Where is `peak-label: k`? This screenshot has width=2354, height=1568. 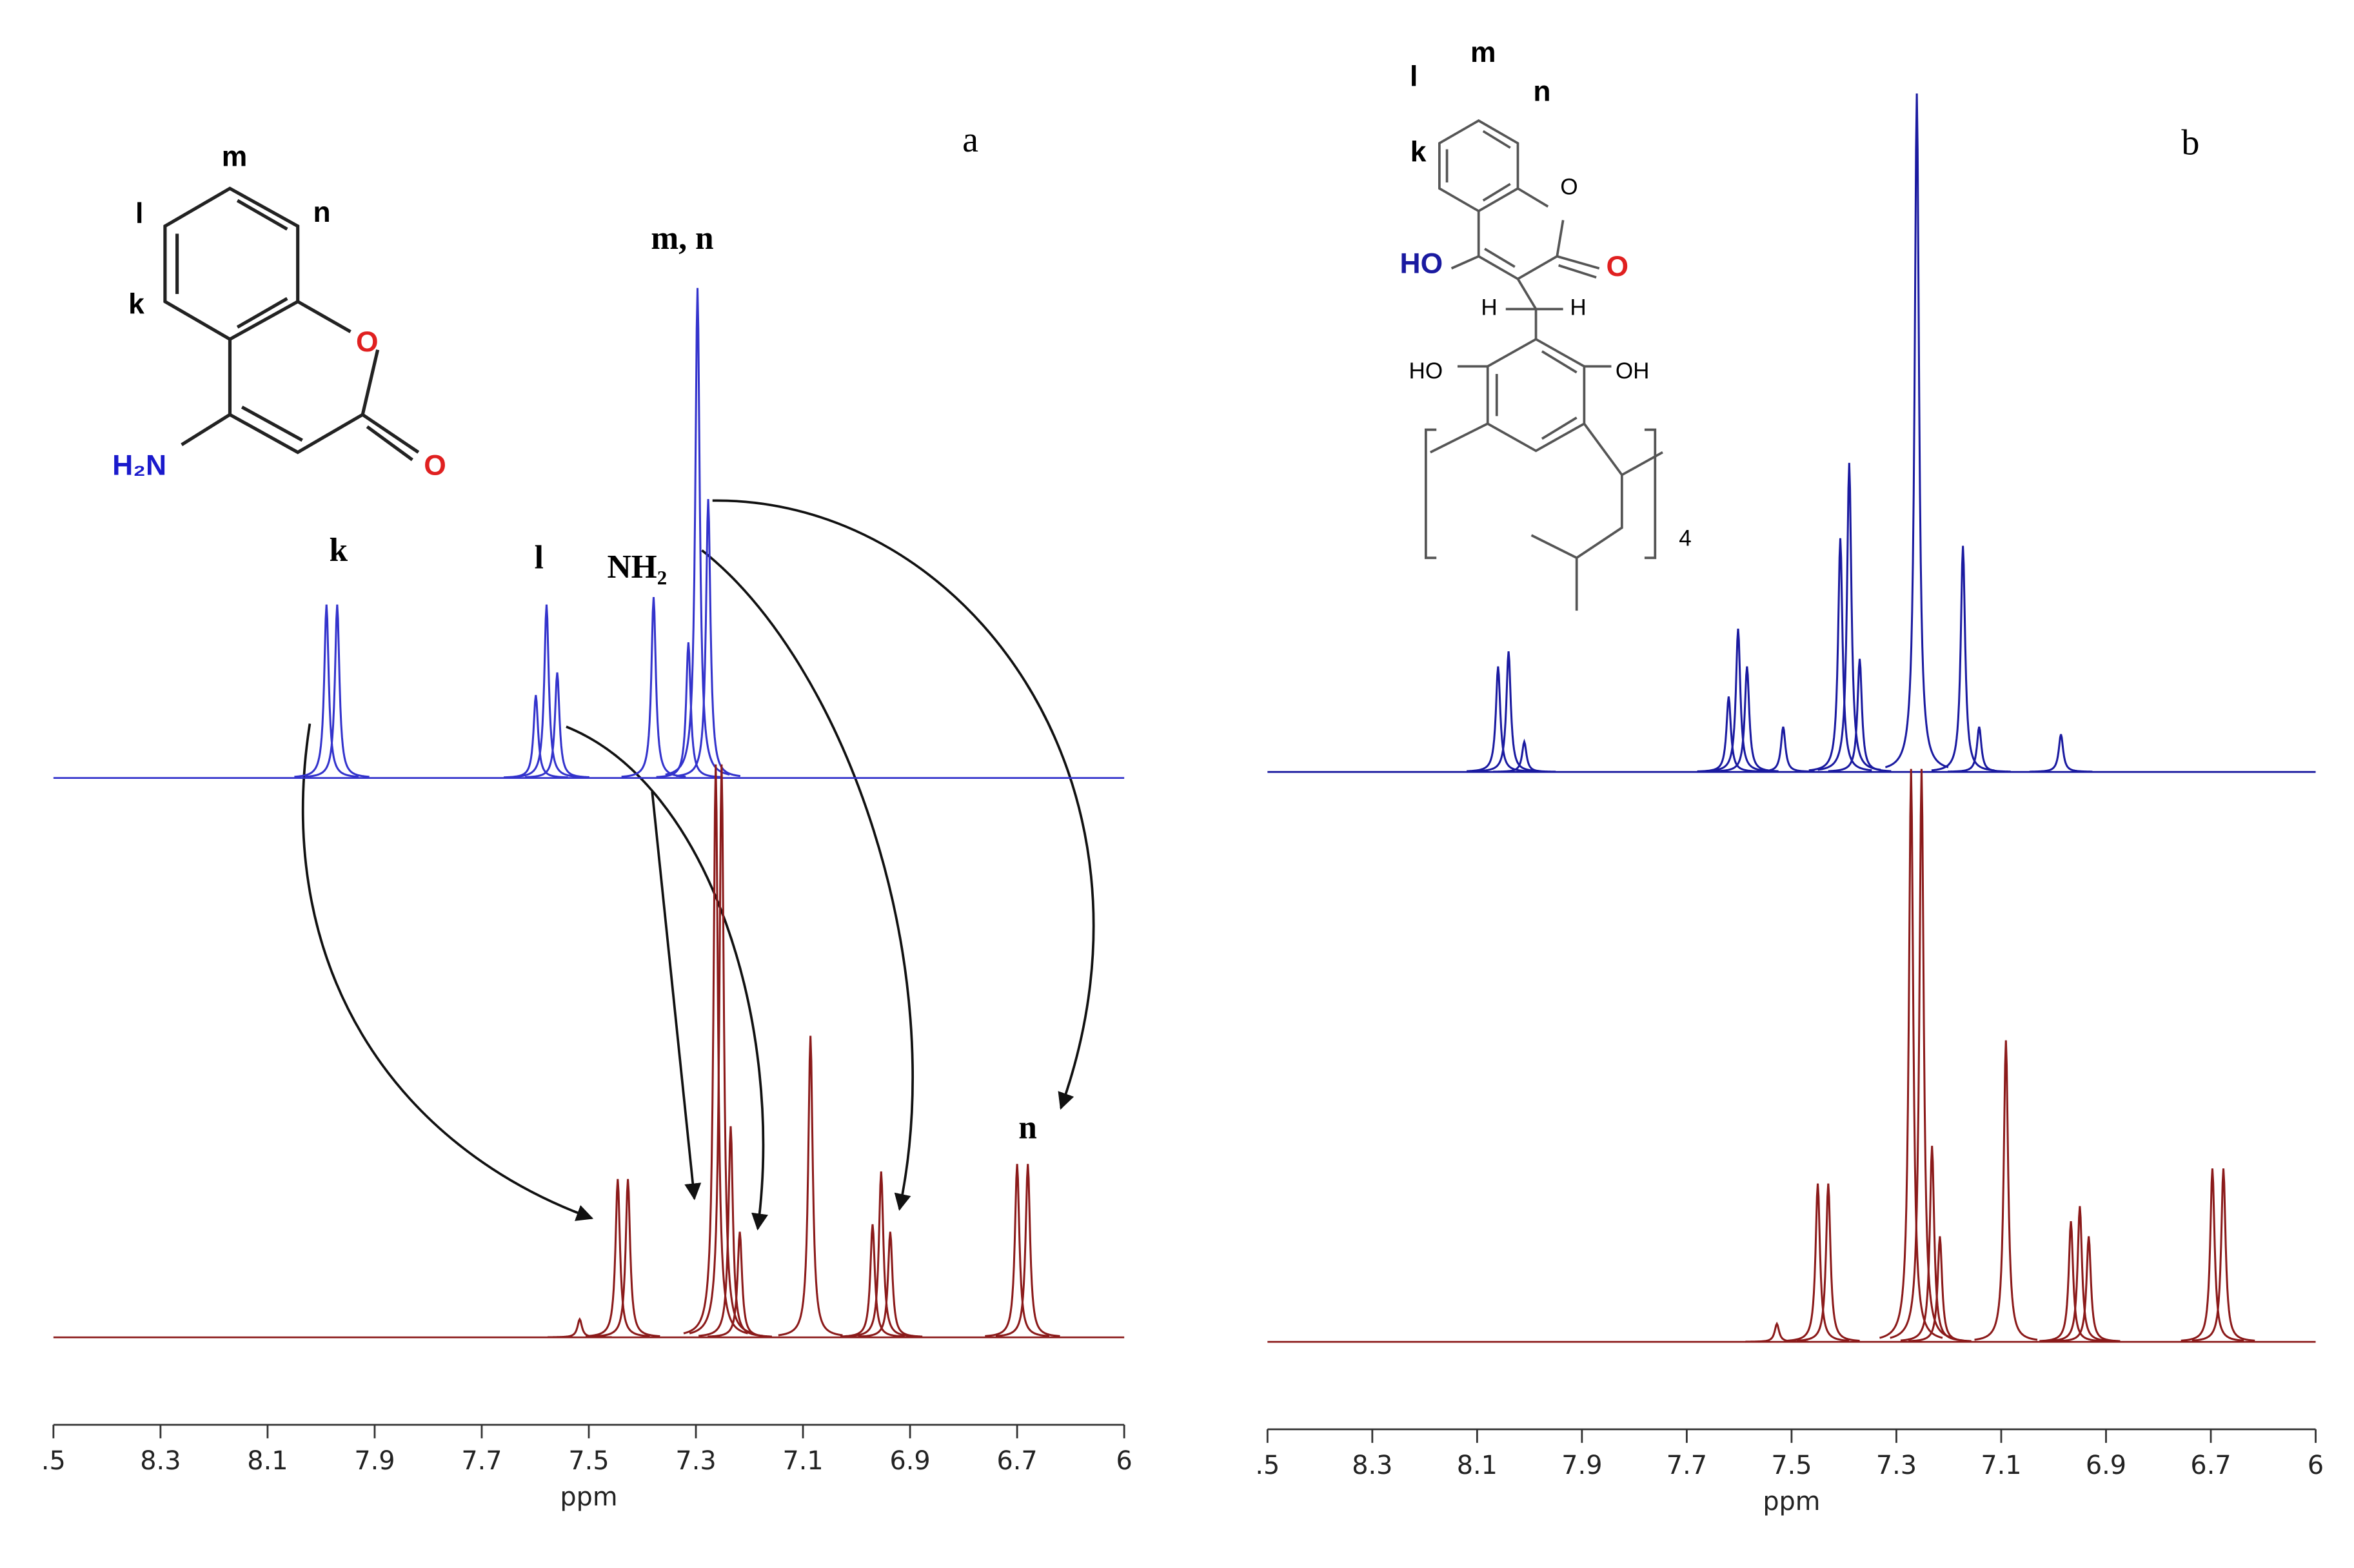
peak-label: k is located at coordinates (339, 550).